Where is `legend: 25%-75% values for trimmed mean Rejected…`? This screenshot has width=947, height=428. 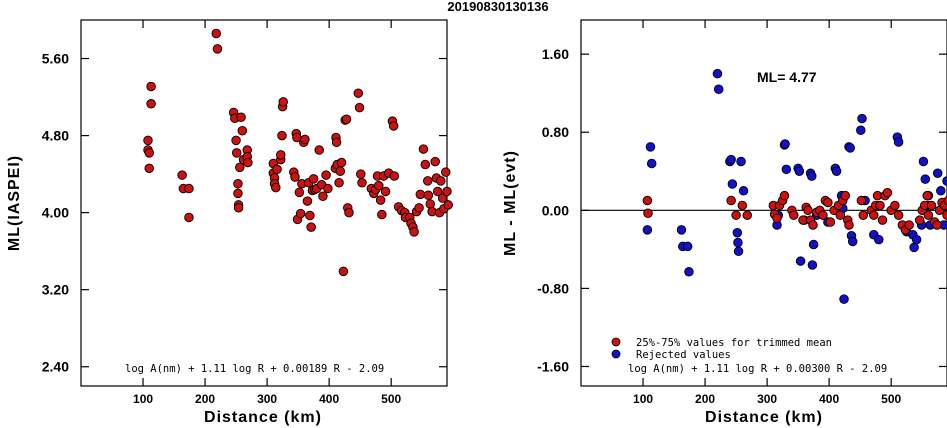 legend: 25%-75% values for trimmed mean Rejected… is located at coordinates (721, 349).